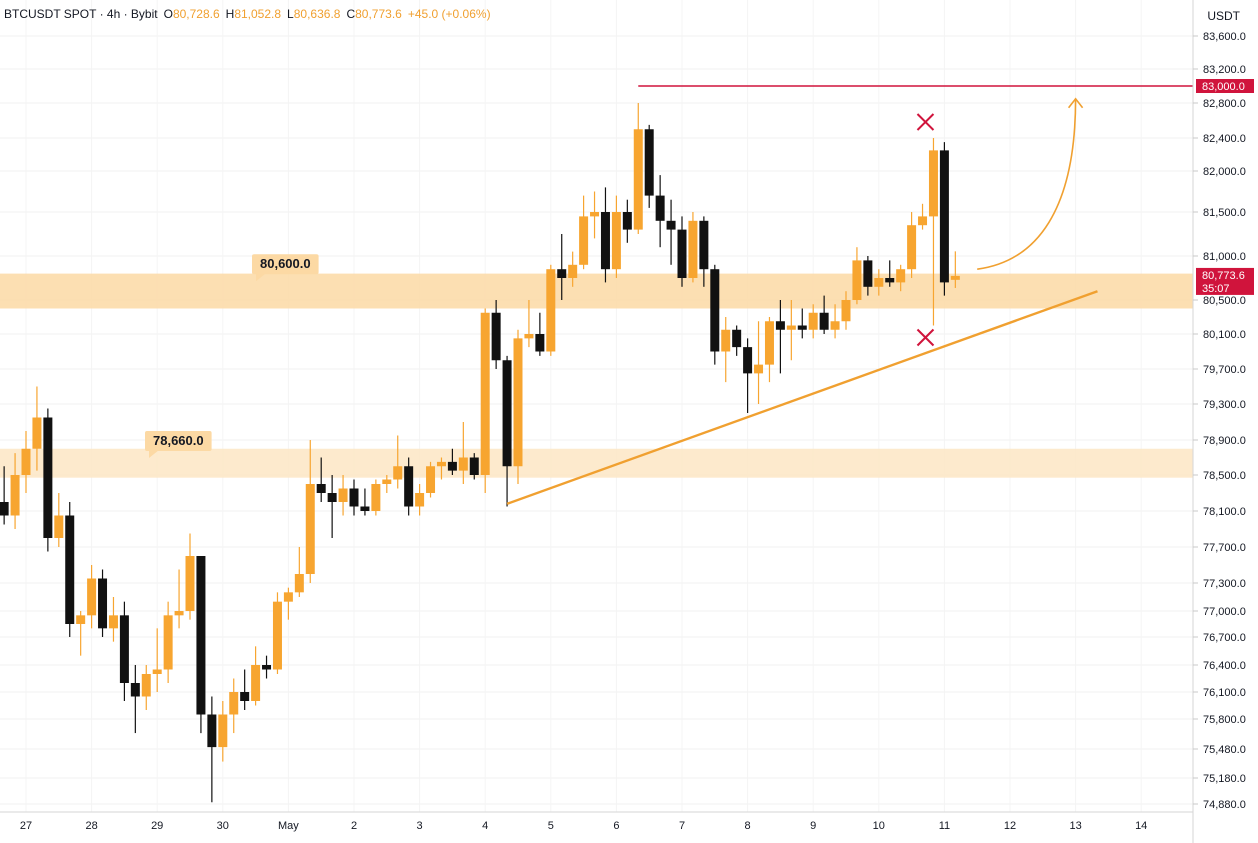 The image size is (1258, 843). Describe the element at coordinates (925, 337) in the screenshot. I see `rejection-x-marker-bottom` at that location.